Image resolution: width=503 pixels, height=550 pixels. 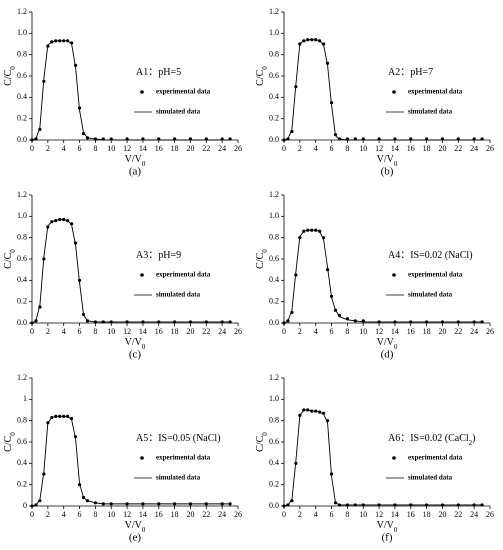 I want to click on annotation: A2：pH=7, so click(x=410, y=72).